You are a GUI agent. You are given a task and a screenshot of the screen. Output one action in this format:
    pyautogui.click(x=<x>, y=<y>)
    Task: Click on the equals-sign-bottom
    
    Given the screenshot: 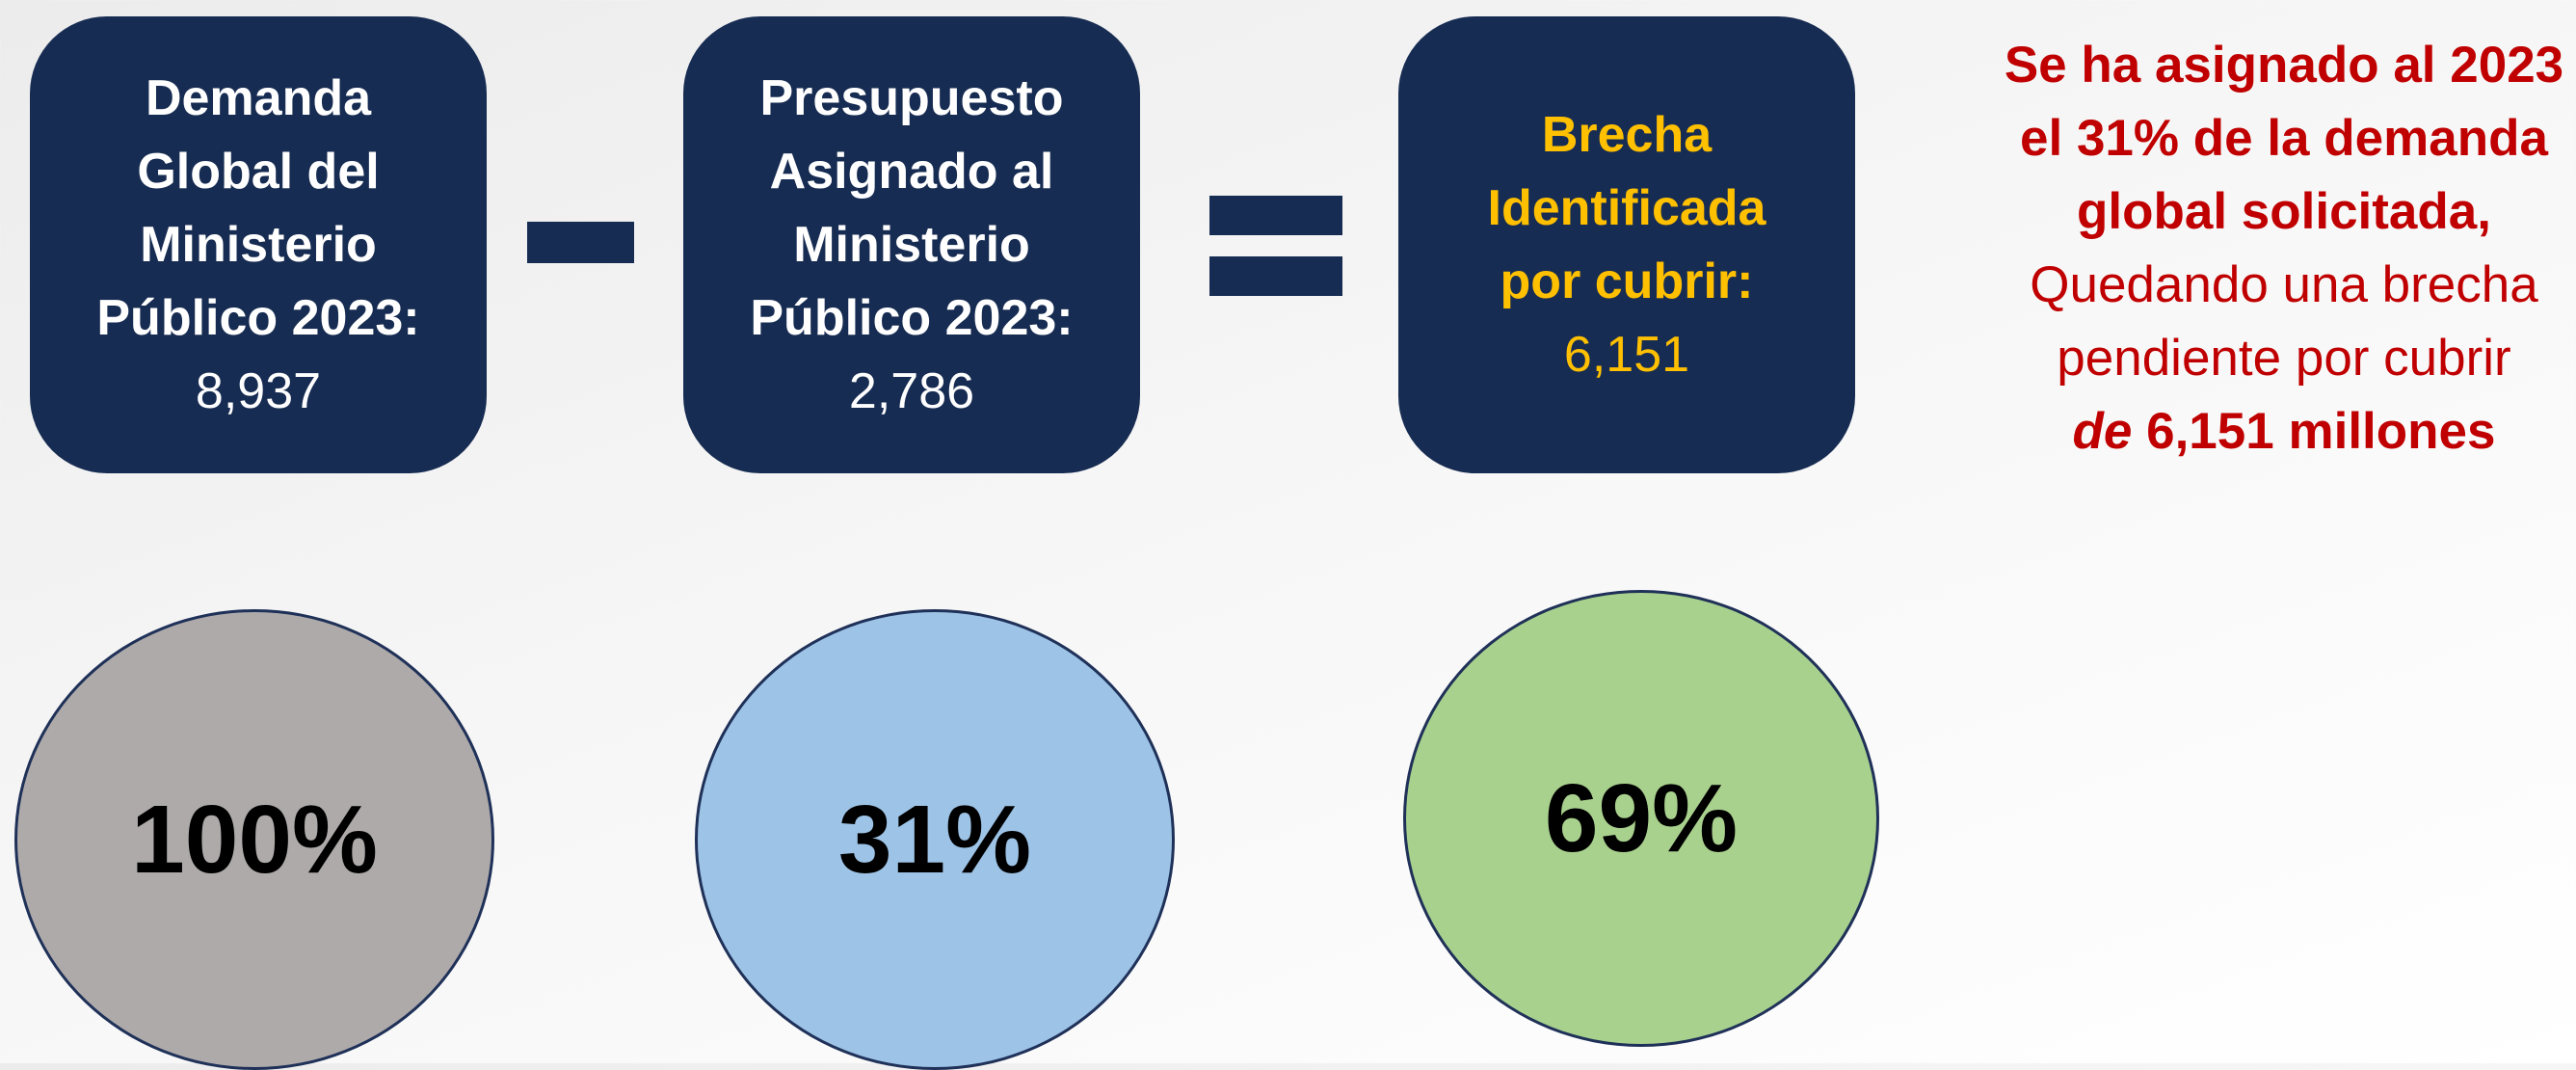 What is the action you would take?
    pyautogui.click(x=1275, y=276)
    